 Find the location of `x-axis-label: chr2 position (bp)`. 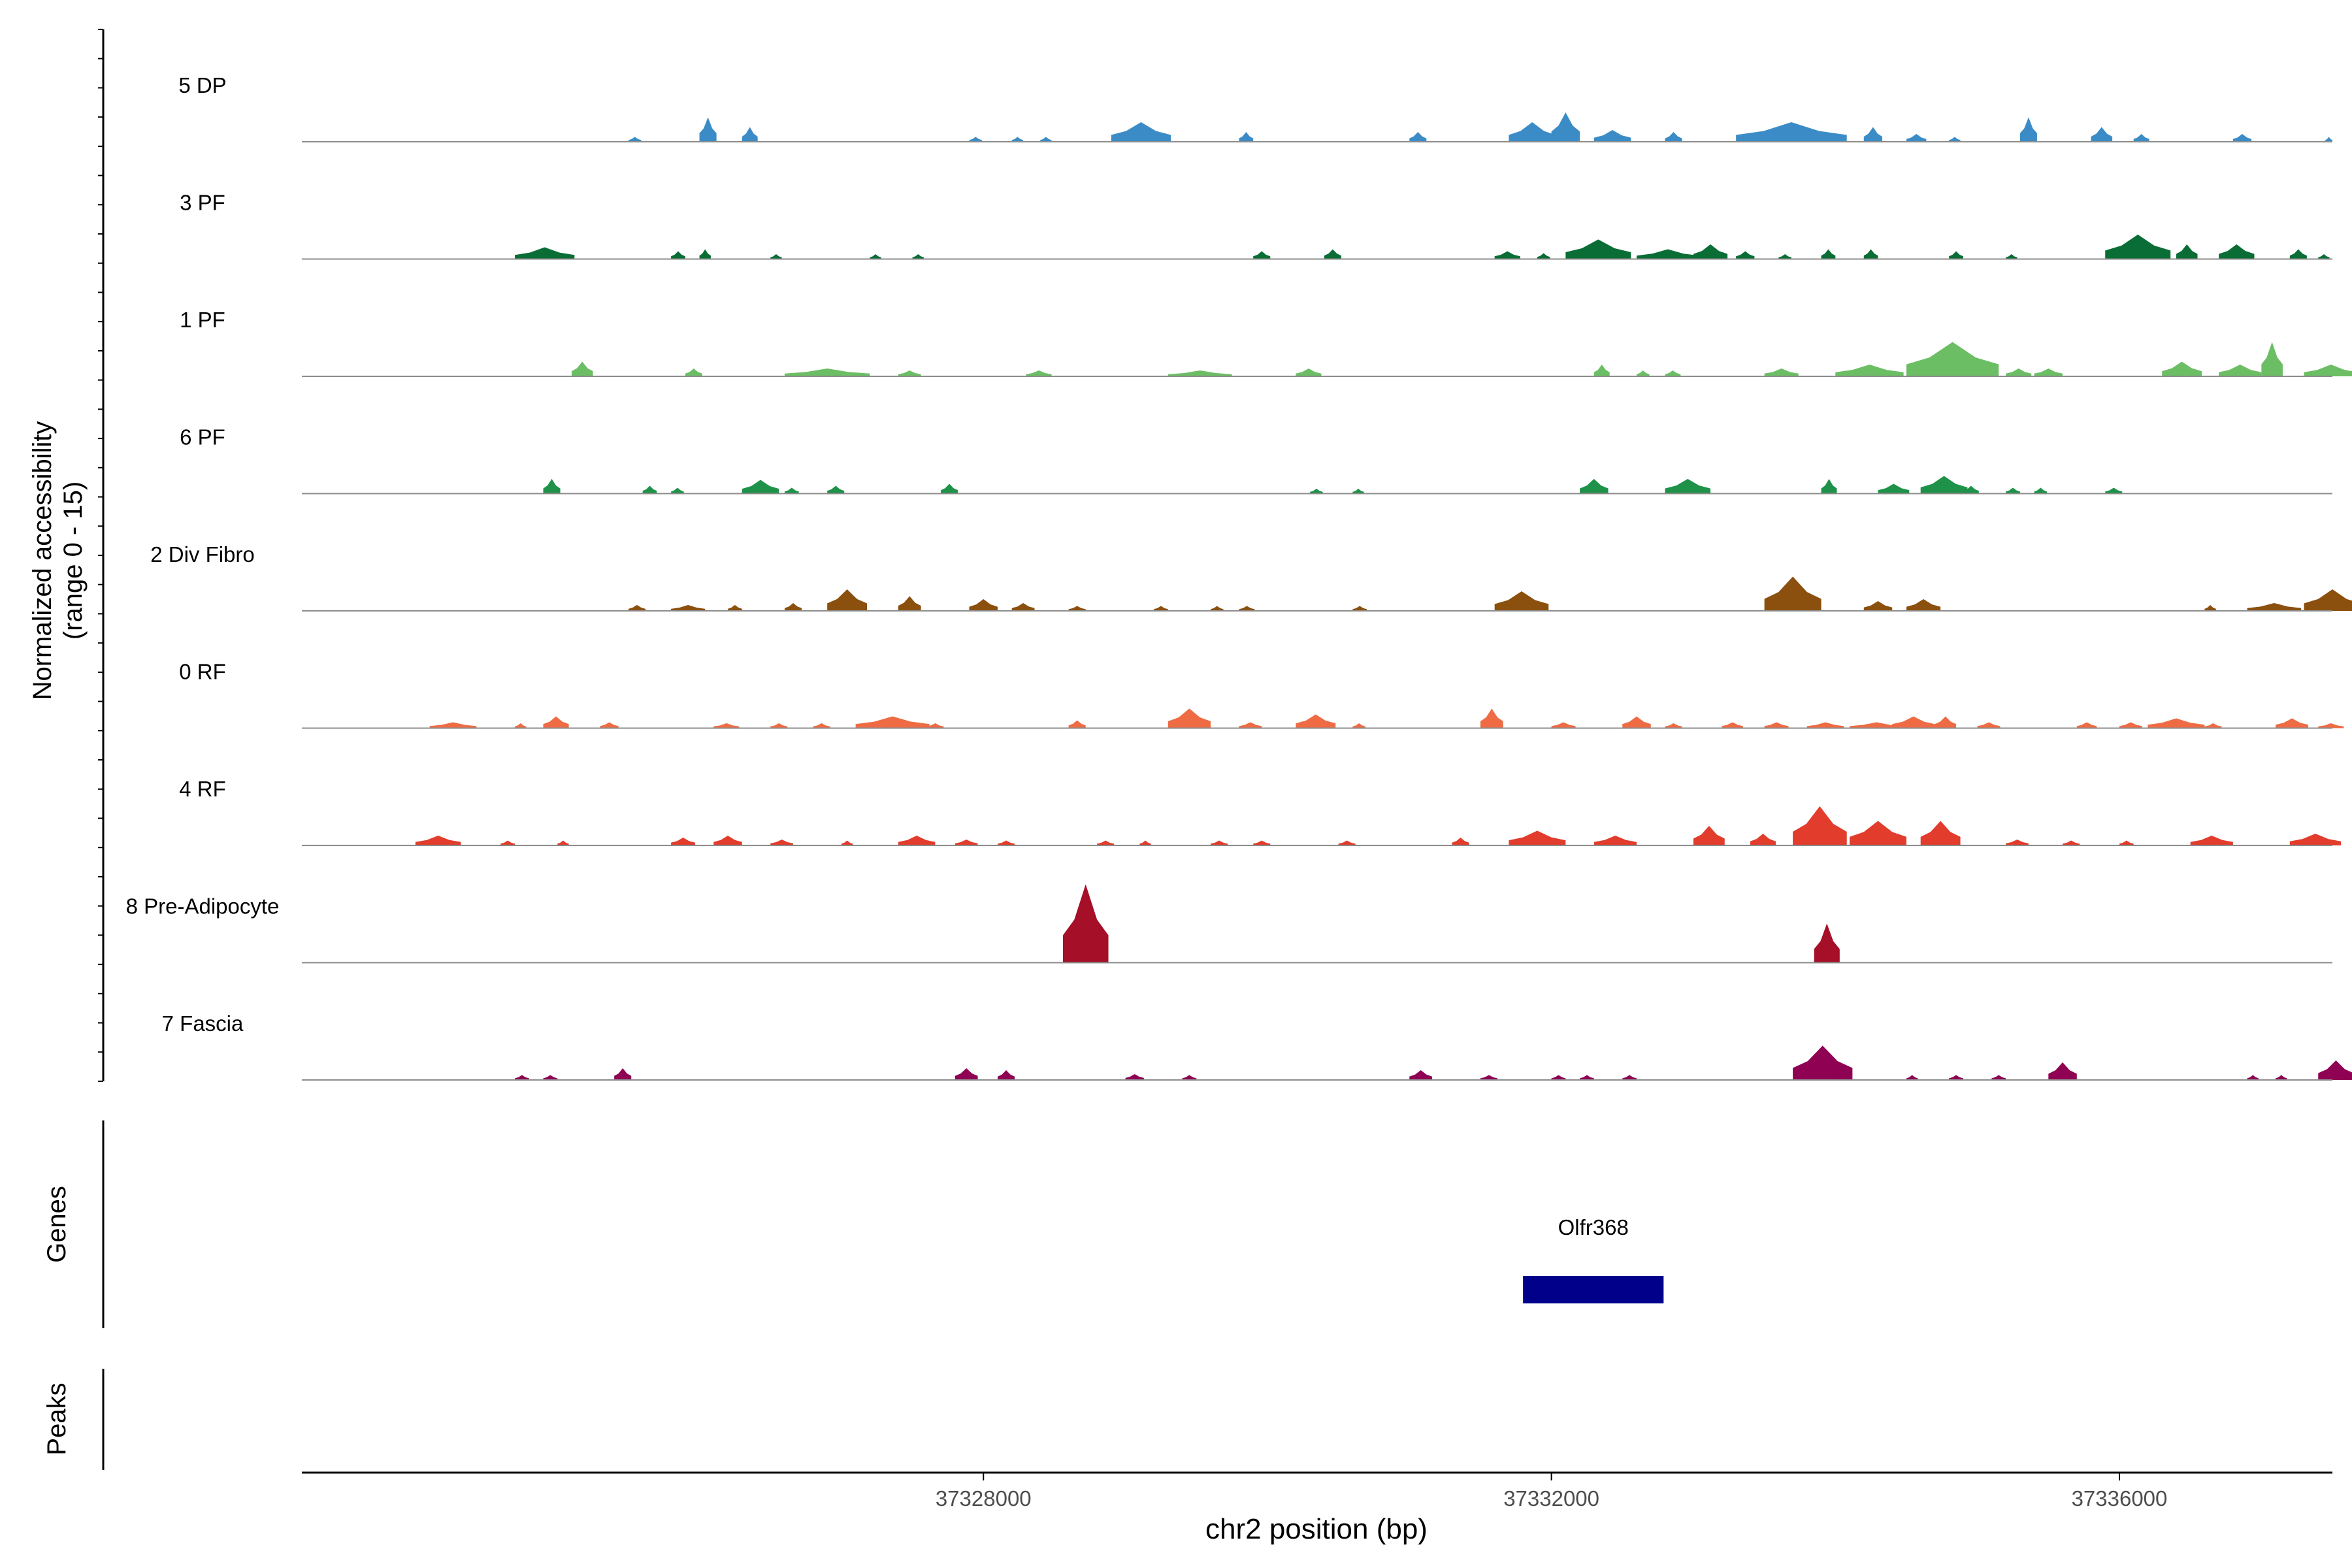

x-axis-label: chr2 position (bp) is located at coordinates (1316, 1529).